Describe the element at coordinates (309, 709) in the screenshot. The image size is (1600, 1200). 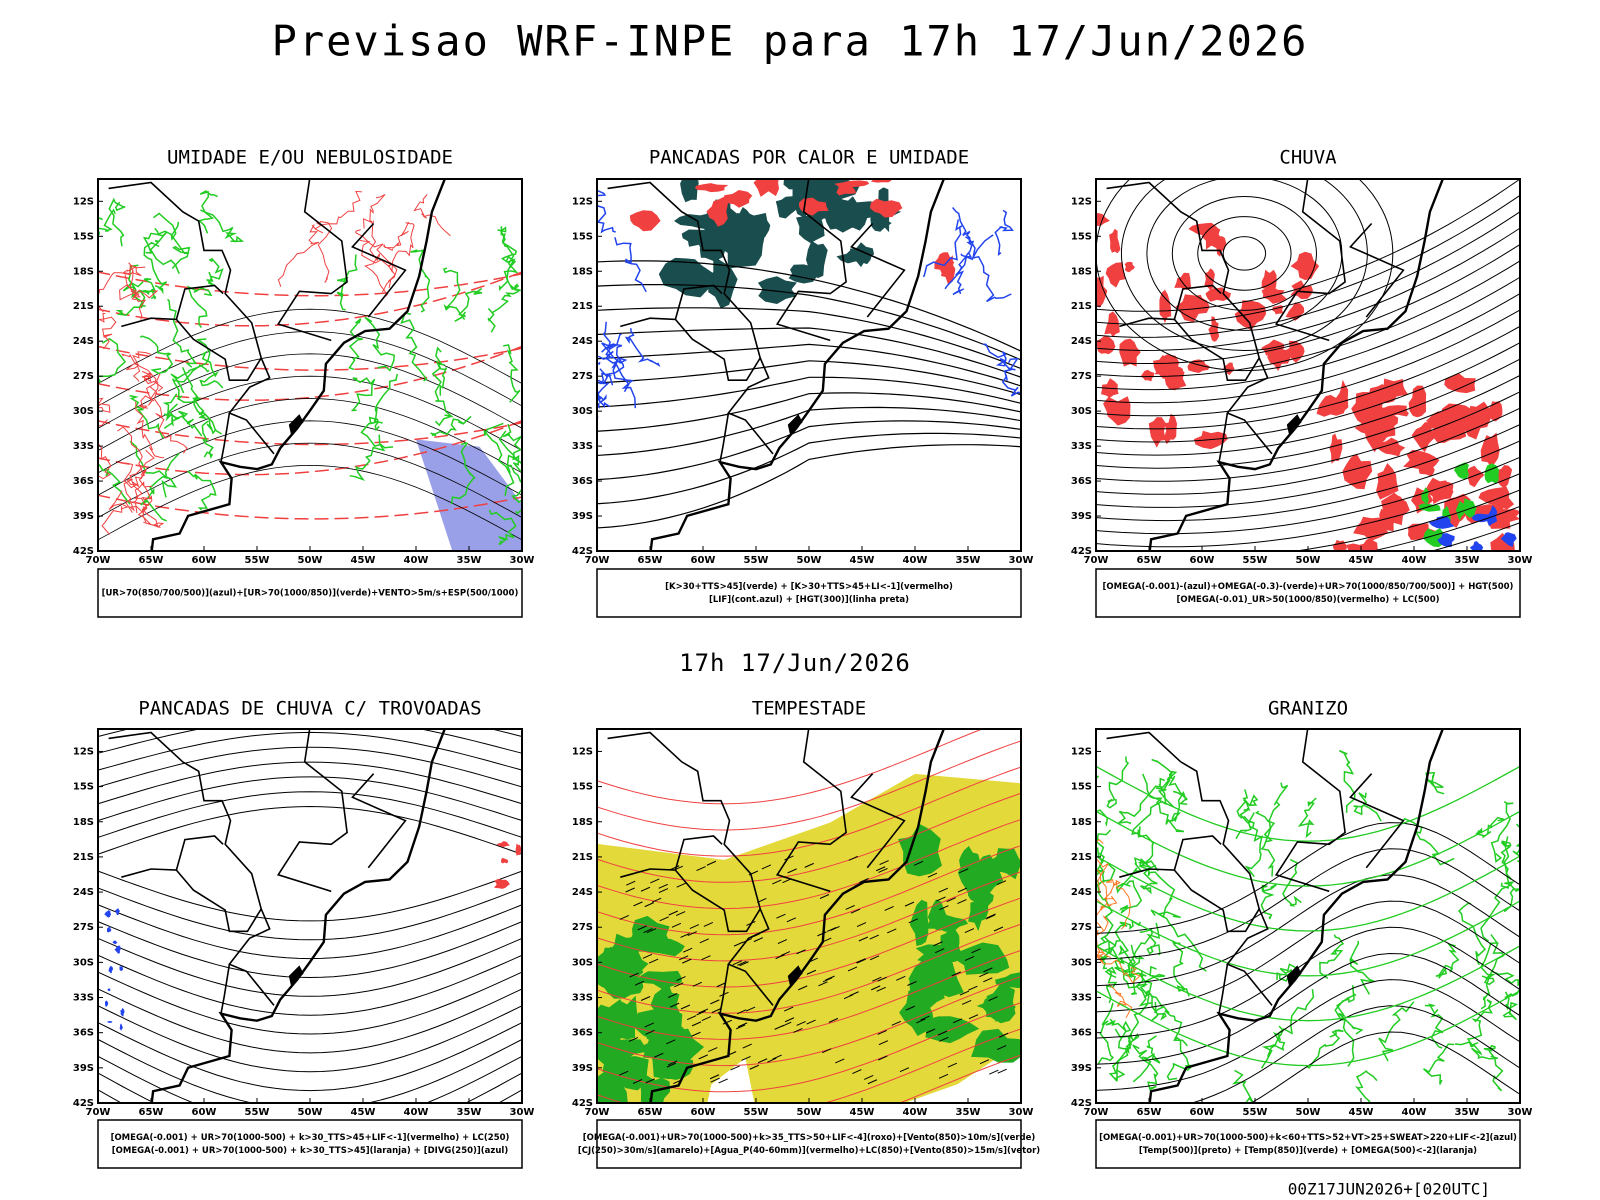
I see `panel-title: PANCADAS DE CHUVA C/ TROVOADAS` at that location.